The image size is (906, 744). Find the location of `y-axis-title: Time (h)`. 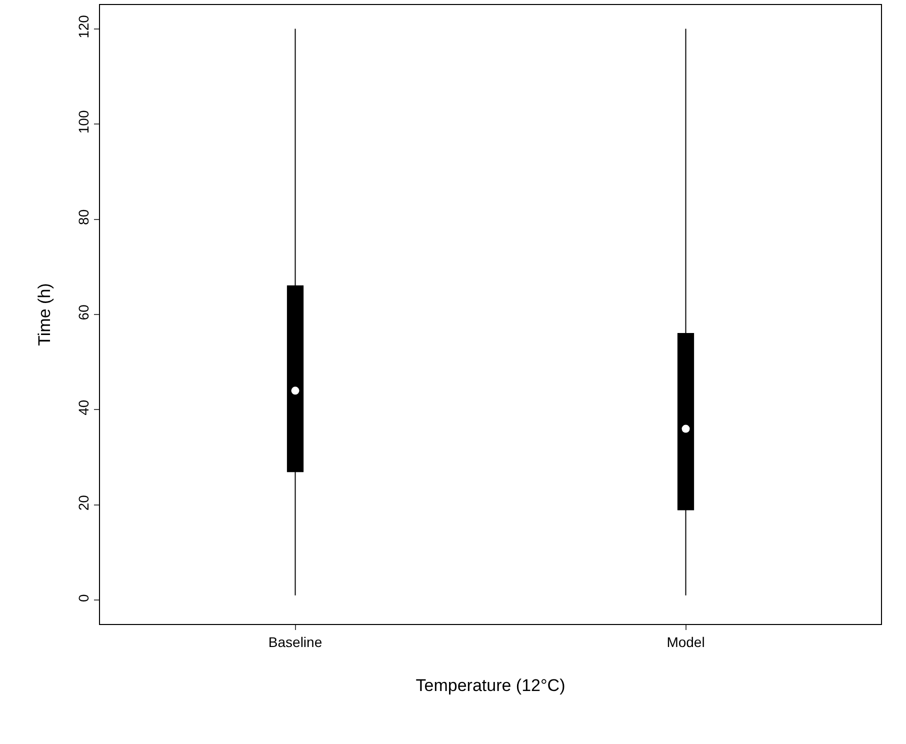

y-axis-title: Time (h) is located at coordinates (44, 314).